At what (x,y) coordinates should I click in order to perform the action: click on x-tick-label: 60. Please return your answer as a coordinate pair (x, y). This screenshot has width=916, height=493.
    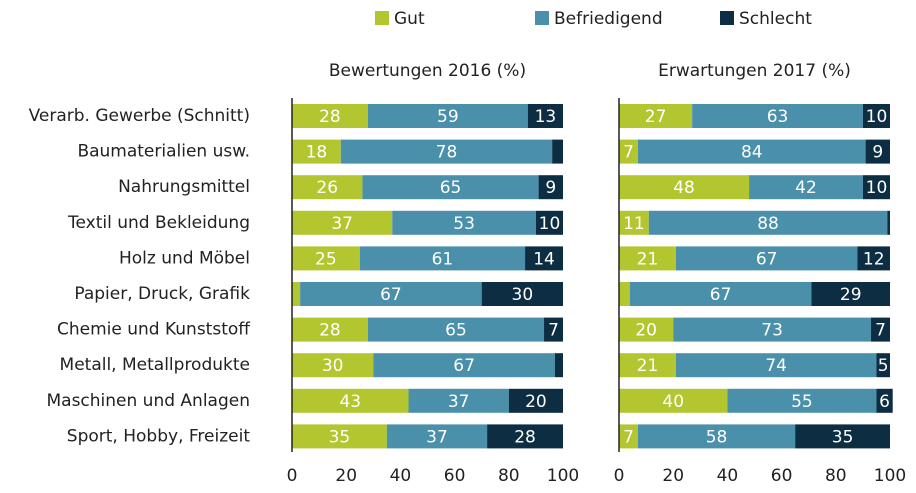
    Looking at the image, I should click on (455, 476).